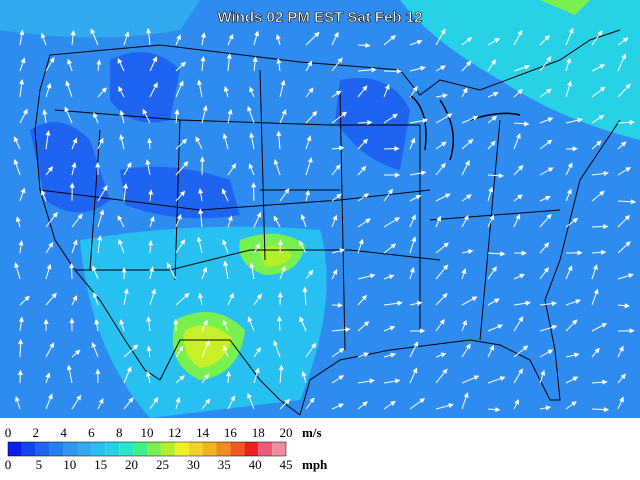 Image resolution: width=640 pixels, height=480 pixels. What do you see at coordinates (69, 464) in the screenshot?
I see `mph-tick-label: 10` at bounding box center [69, 464].